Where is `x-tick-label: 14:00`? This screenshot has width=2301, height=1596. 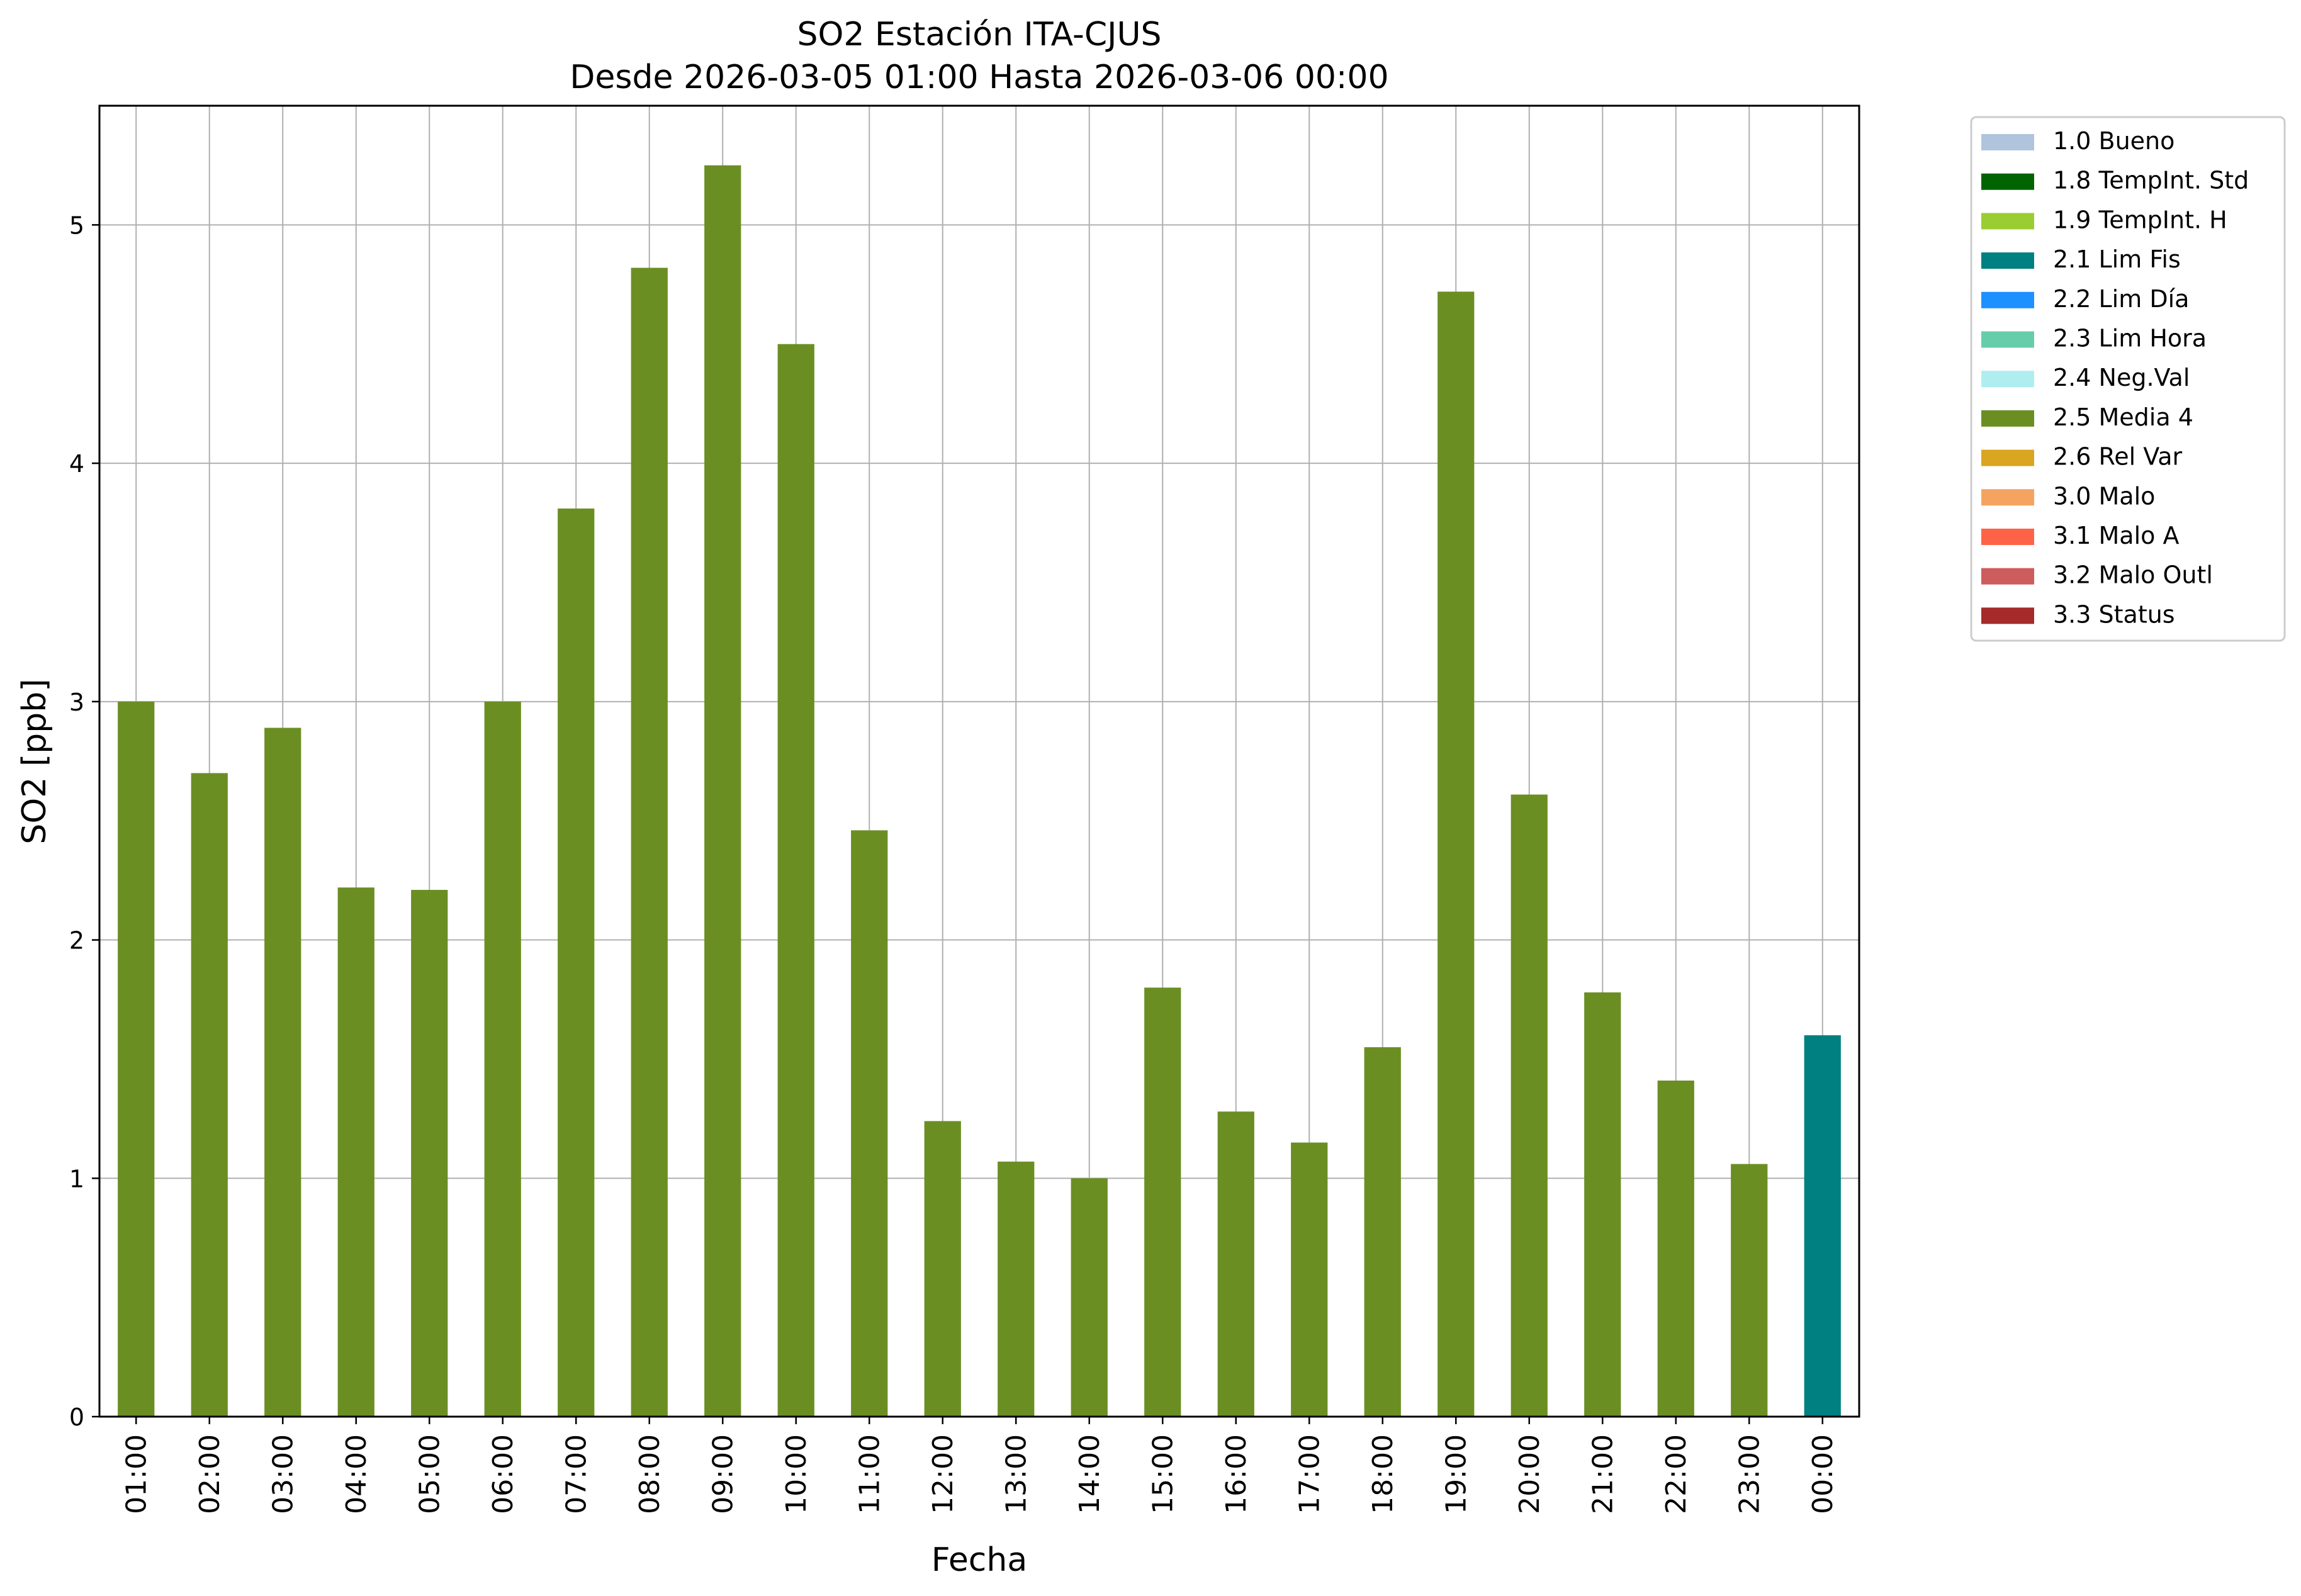
x-tick-label: 14:00 is located at coordinates (1090, 1474).